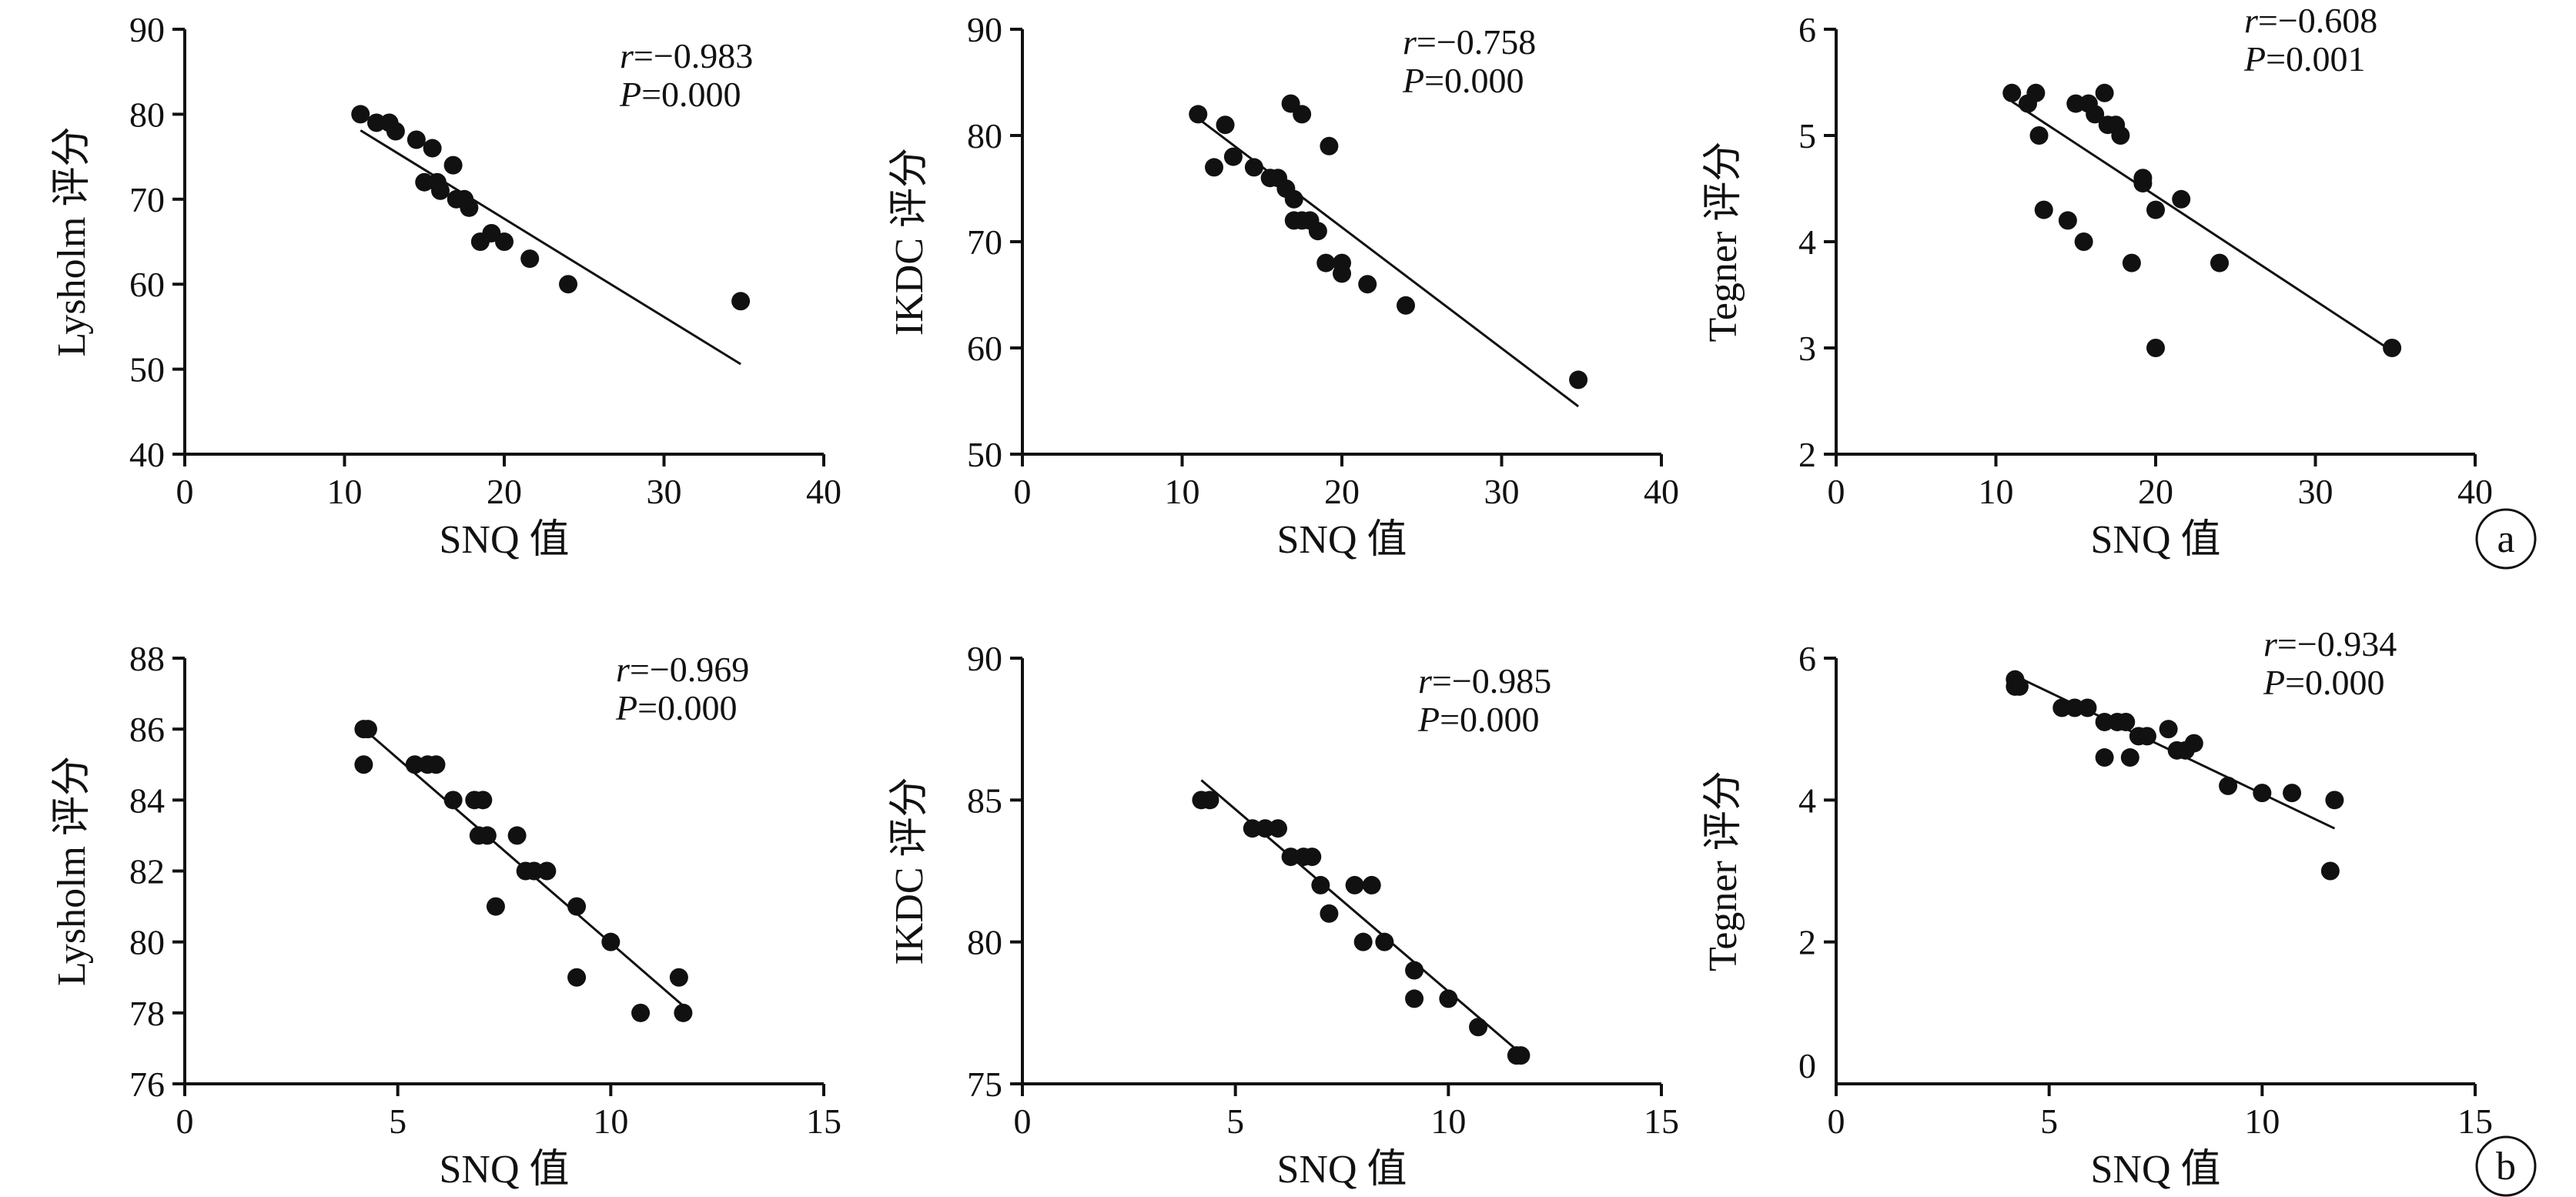 This screenshot has height=1197, width=2576. Describe the element at coordinates (147, 455) in the screenshot. I see `y-tick-label: 40` at that location.